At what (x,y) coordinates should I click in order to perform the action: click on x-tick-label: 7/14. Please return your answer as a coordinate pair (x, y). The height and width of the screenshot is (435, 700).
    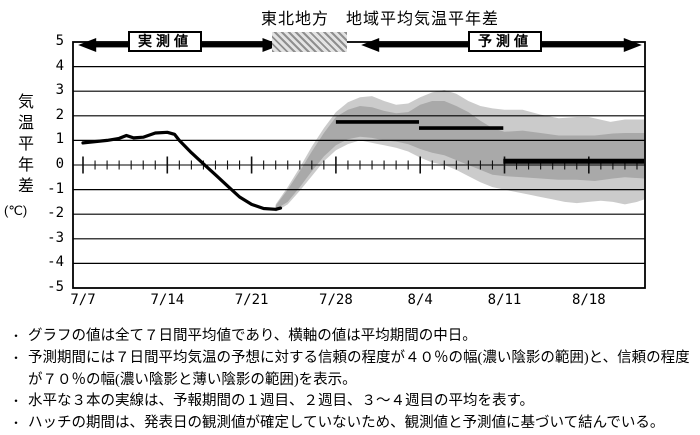
    Looking at the image, I should click on (167, 300).